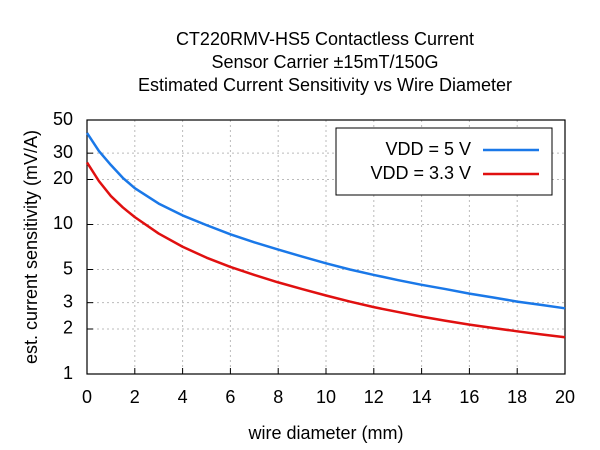 This screenshot has width=600, height=450. What do you see at coordinates (278, 397) in the screenshot?
I see `x-tick-label: 8` at bounding box center [278, 397].